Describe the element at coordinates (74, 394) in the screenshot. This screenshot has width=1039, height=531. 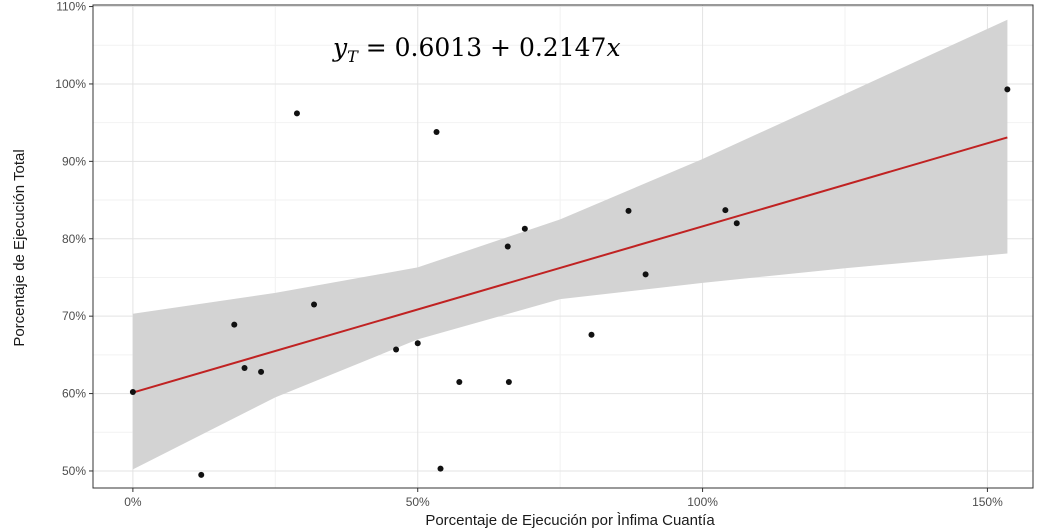
I see `y-tick-label: 60%` at that location.